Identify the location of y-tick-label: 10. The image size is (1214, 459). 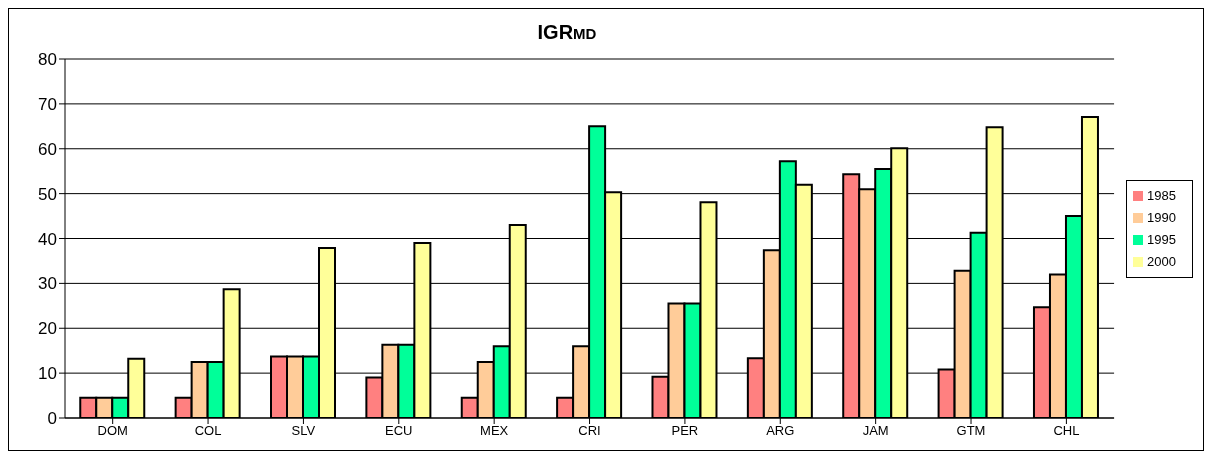
(47, 374).